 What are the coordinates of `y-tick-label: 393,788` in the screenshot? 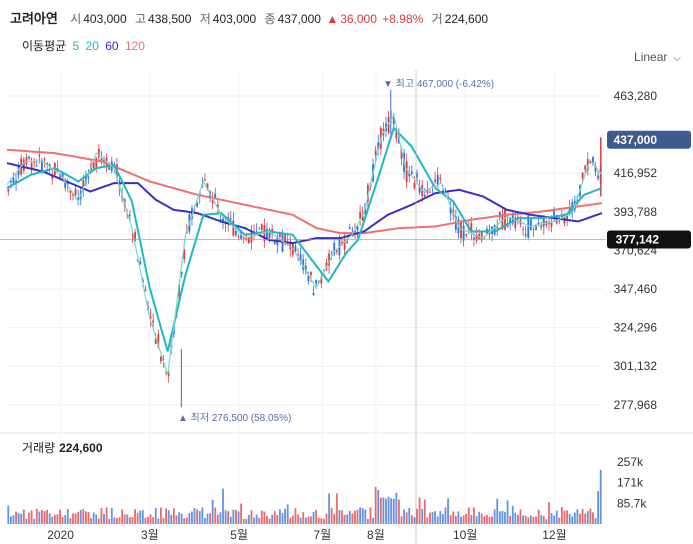 It's located at (636, 212).